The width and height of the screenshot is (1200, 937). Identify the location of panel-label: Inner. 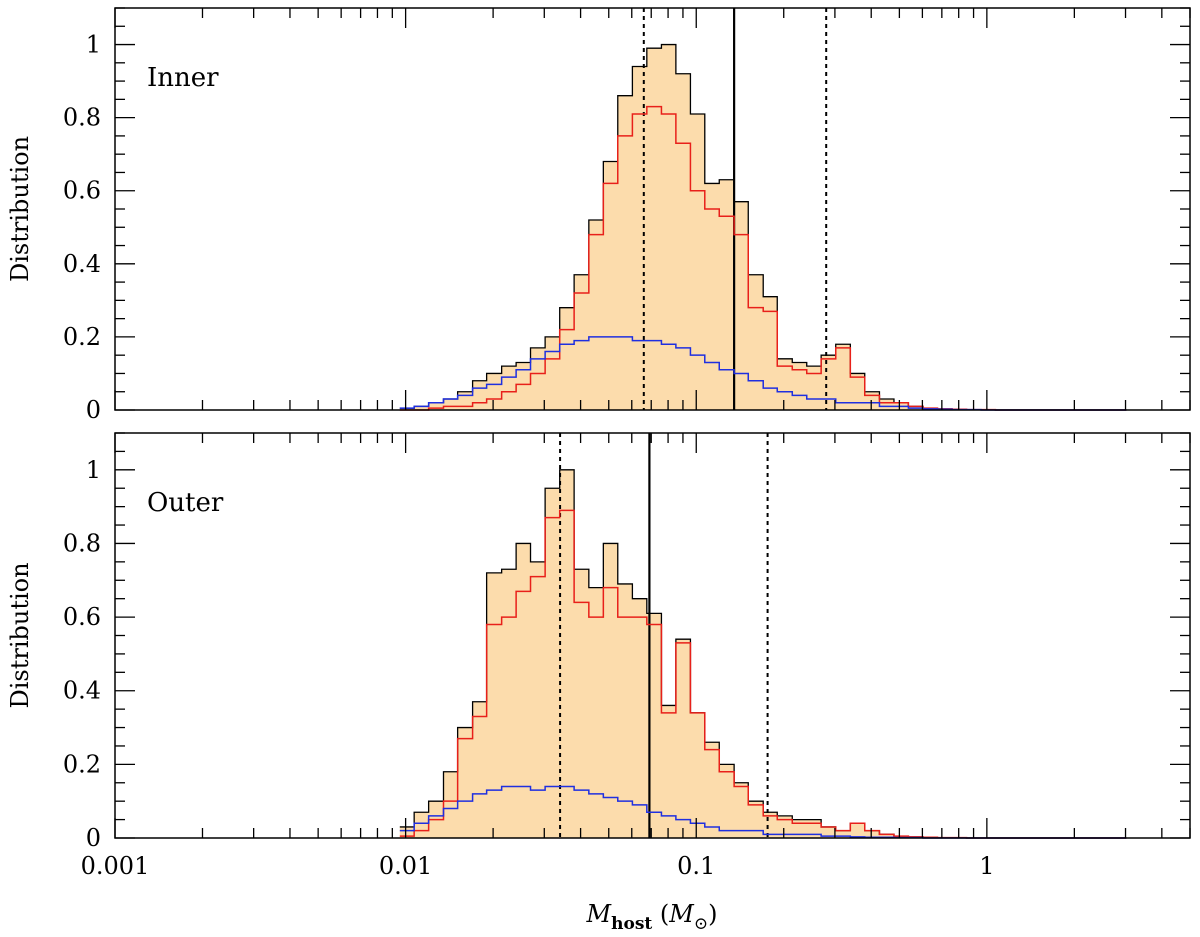
(183, 78).